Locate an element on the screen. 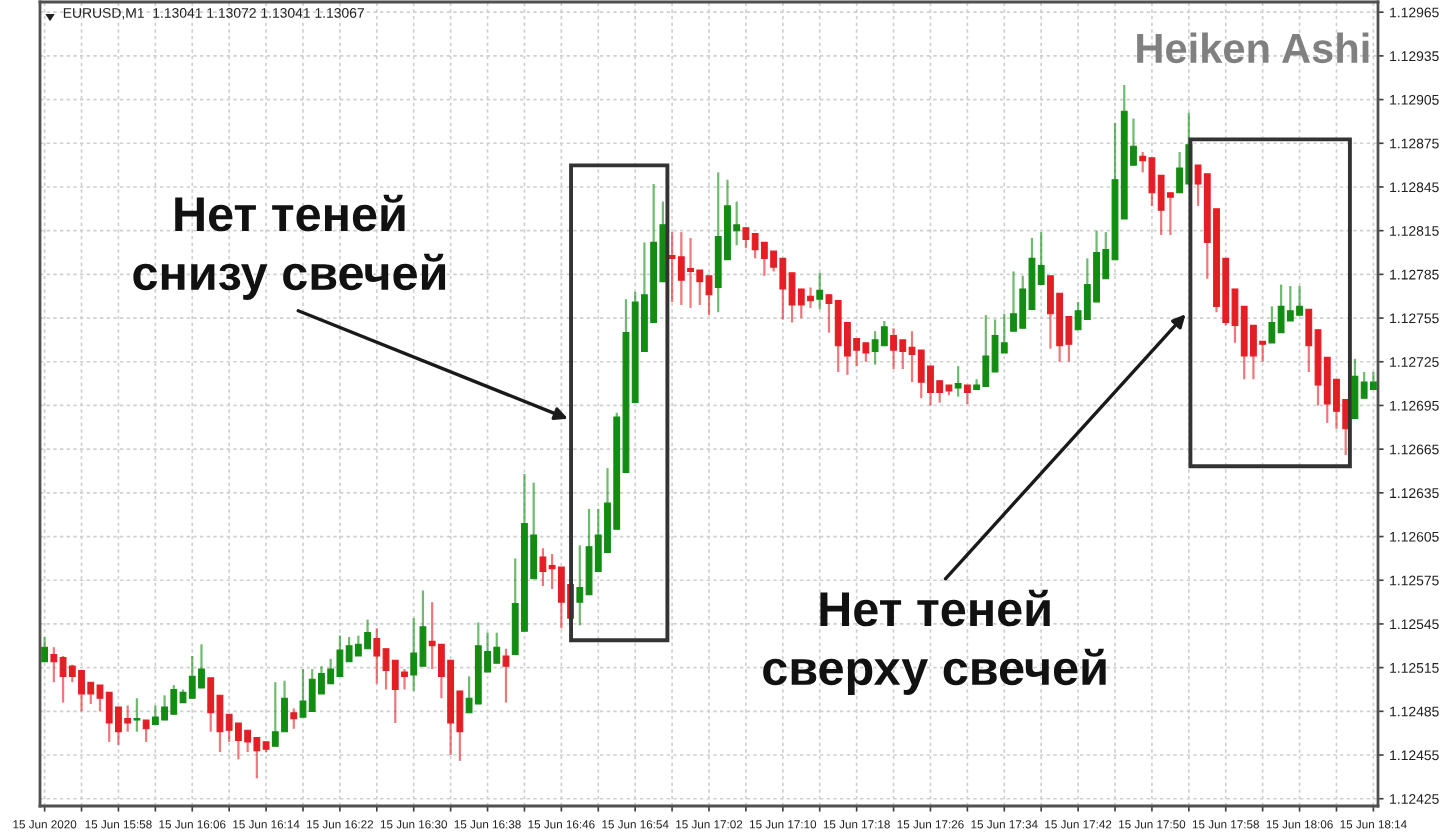 This screenshot has width=1440, height=832. annotation: Нет теней снизу свечей is located at coordinates (289, 247).